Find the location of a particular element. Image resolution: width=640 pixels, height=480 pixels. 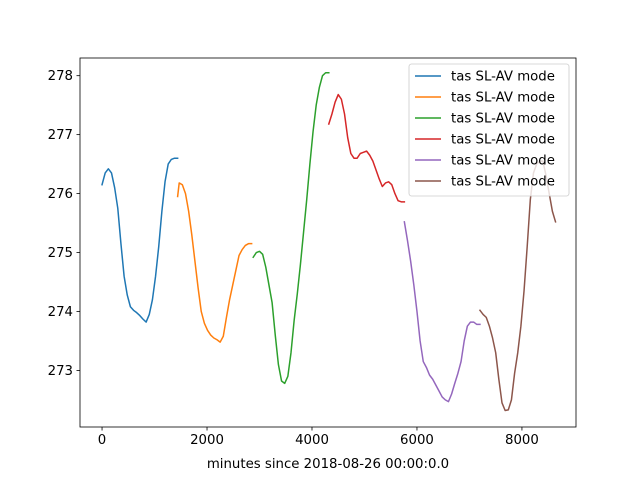

y-tick-label: 275 is located at coordinates (60, 253).